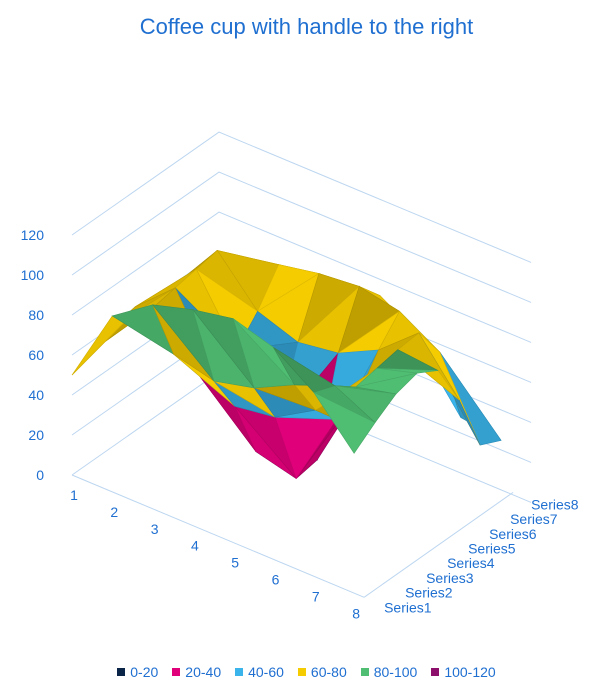 The height and width of the screenshot is (700, 613). I want to click on series-label: Series8, so click(555, 504).